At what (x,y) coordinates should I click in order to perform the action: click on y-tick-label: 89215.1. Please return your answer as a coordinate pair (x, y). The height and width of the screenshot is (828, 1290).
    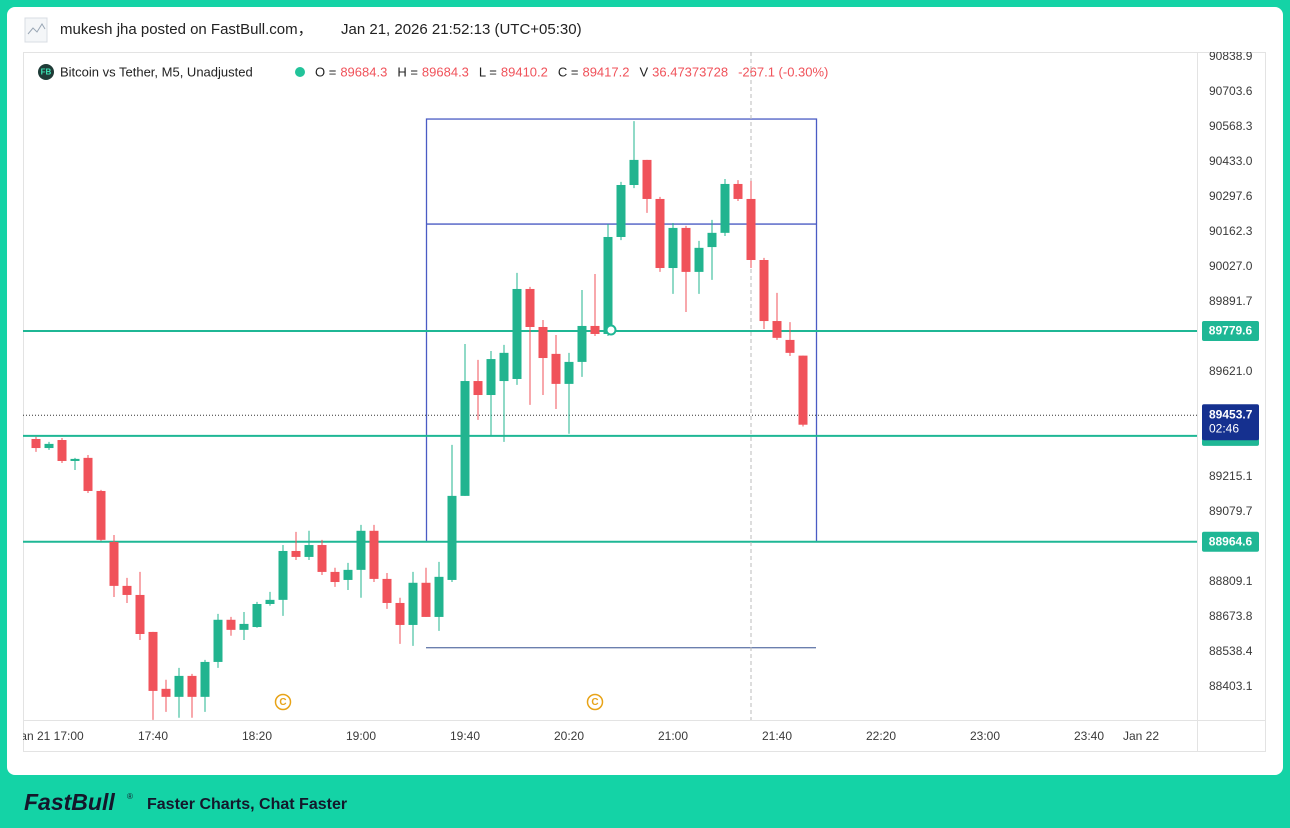
    Looking at the image, I should click on (1231, 476).